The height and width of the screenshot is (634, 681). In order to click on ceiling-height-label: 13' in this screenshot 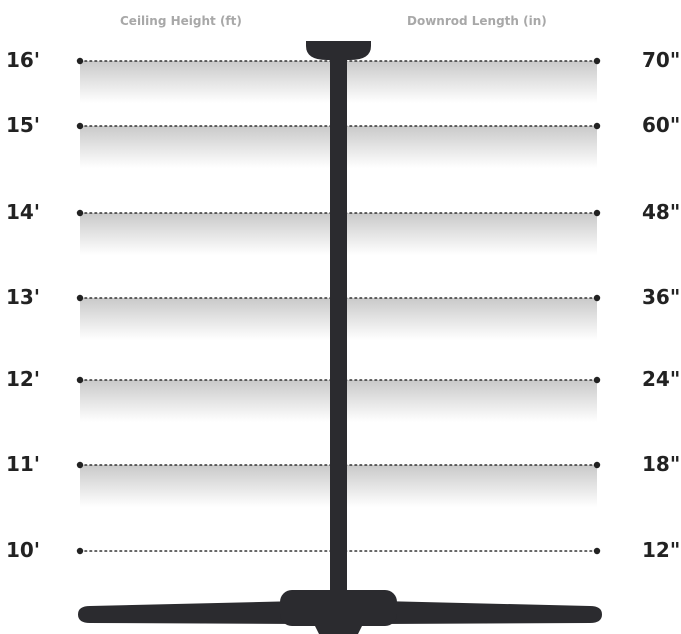, I will do `click(23, 297)`.